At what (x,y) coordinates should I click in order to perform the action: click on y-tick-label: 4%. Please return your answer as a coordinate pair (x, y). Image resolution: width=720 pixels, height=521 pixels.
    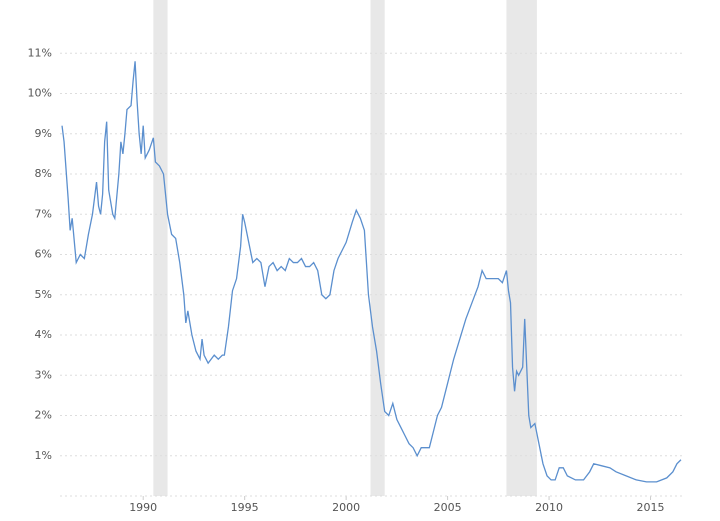
    Looking at the image, I should click on (43, 334).